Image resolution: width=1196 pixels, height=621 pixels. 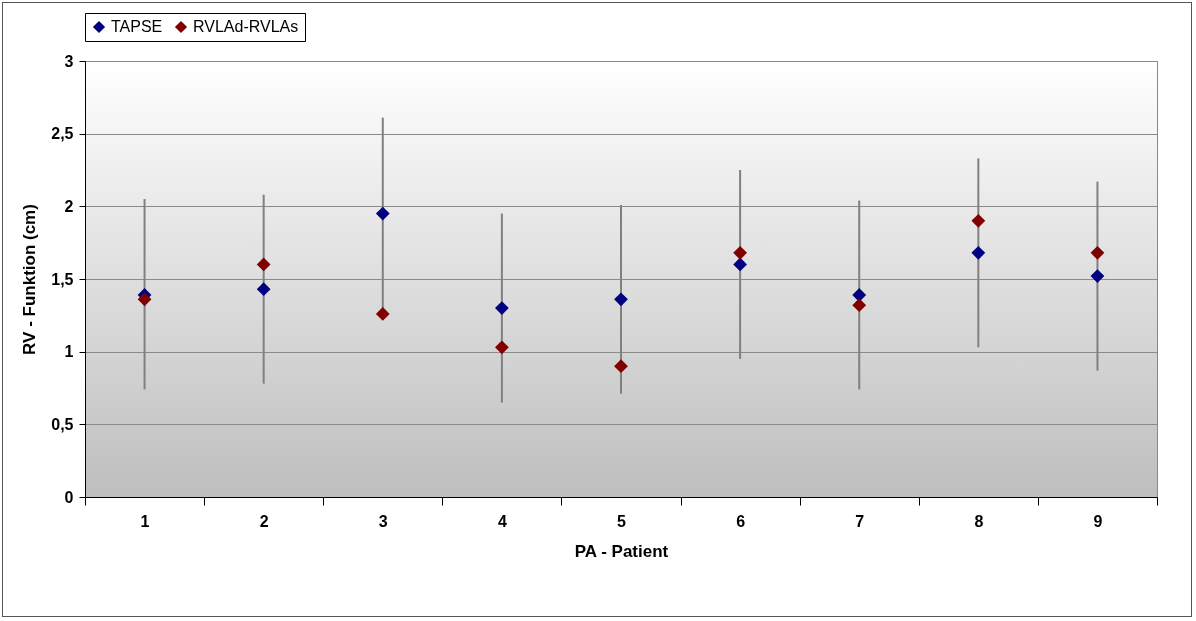 I want to click on x-tick-label: 5, so click(x=622, y=521).